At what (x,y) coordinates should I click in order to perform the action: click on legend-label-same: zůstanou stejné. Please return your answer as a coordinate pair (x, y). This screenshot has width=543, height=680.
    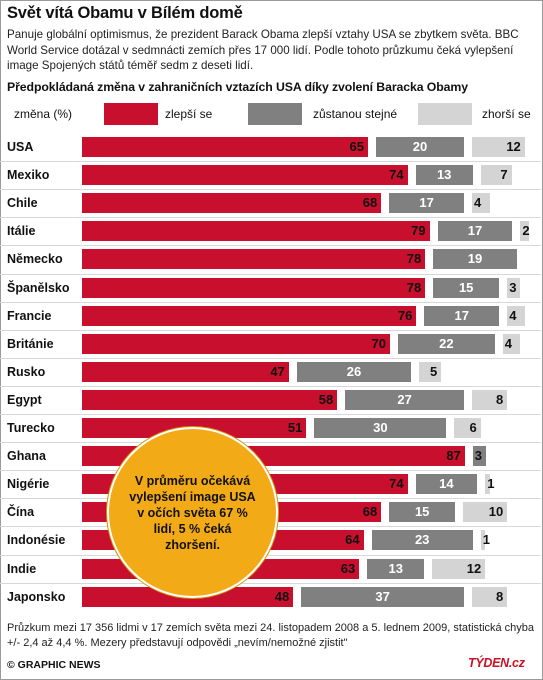
    Looking at the image, I should click on (355, 114).